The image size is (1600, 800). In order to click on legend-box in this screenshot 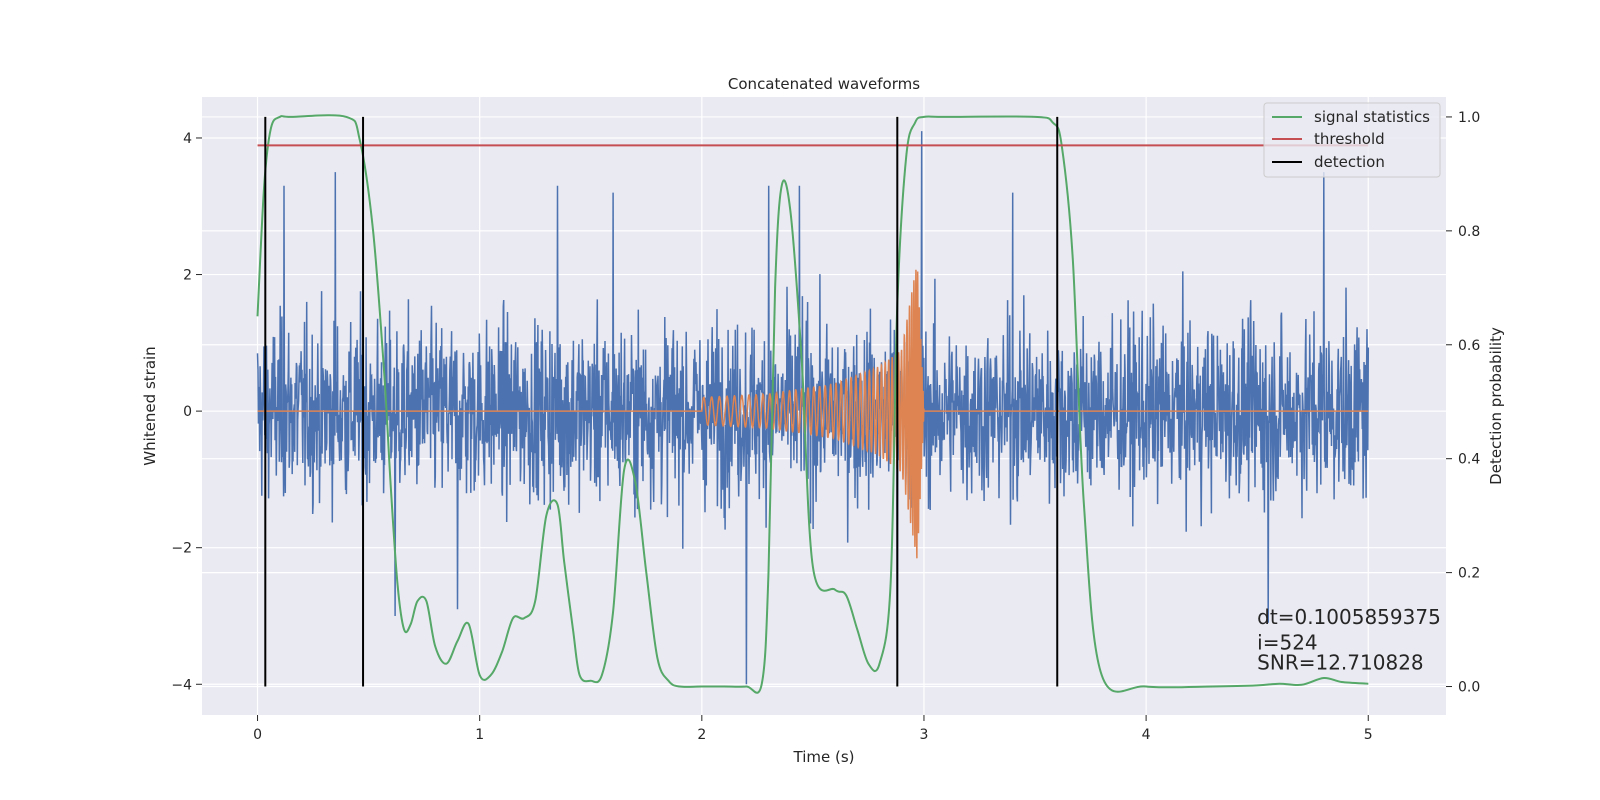, I will do `click(1352, 140)`.